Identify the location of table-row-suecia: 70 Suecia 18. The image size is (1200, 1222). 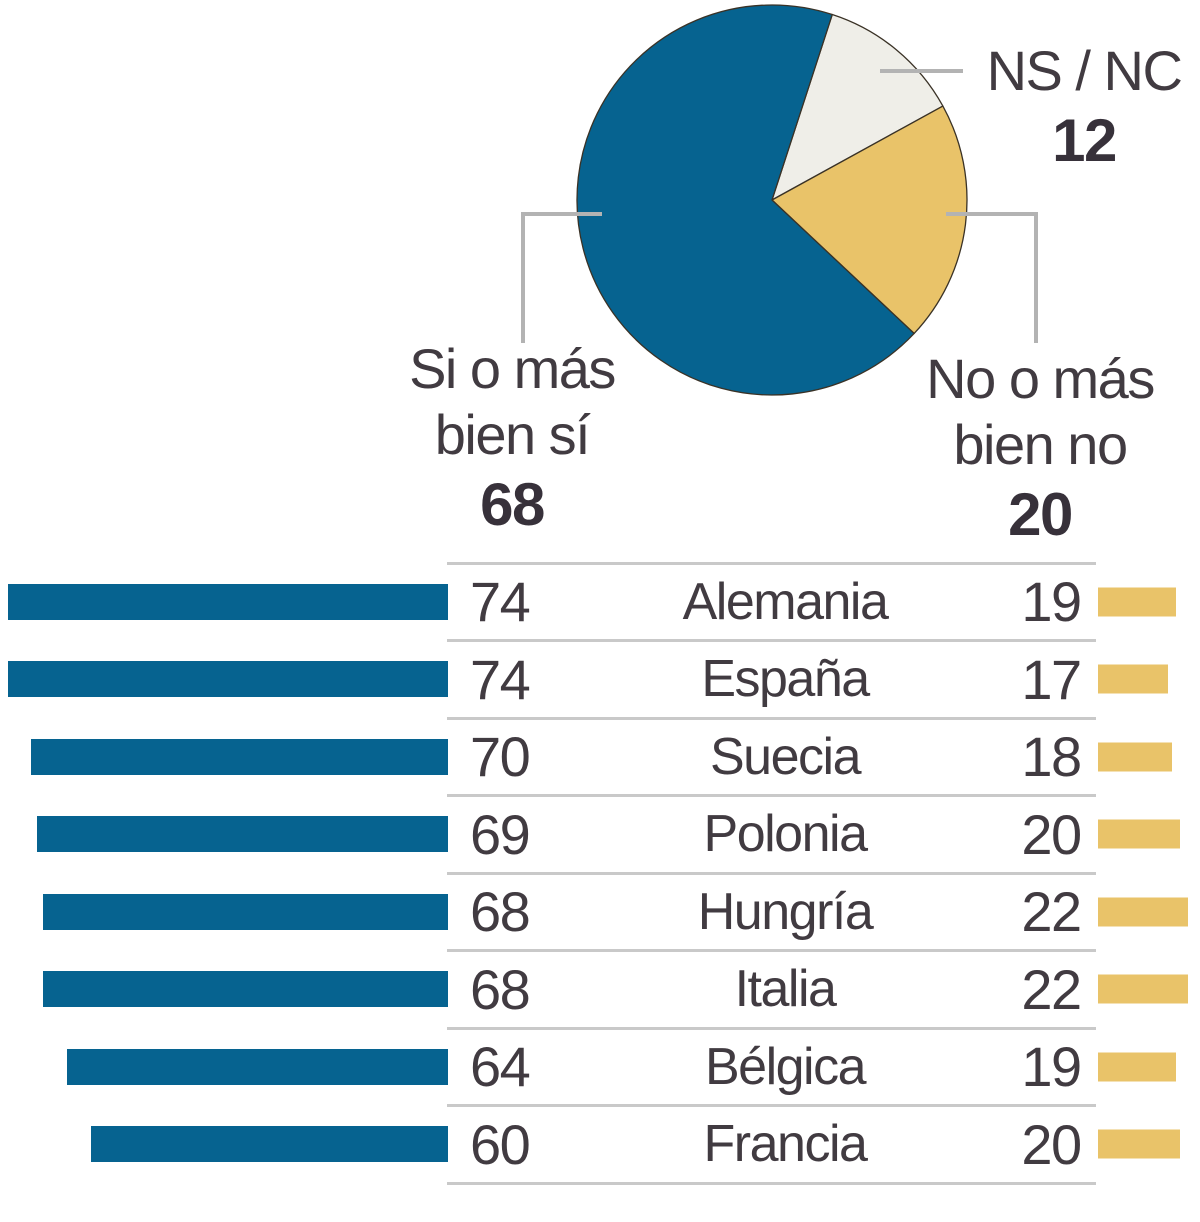
(600, 757).